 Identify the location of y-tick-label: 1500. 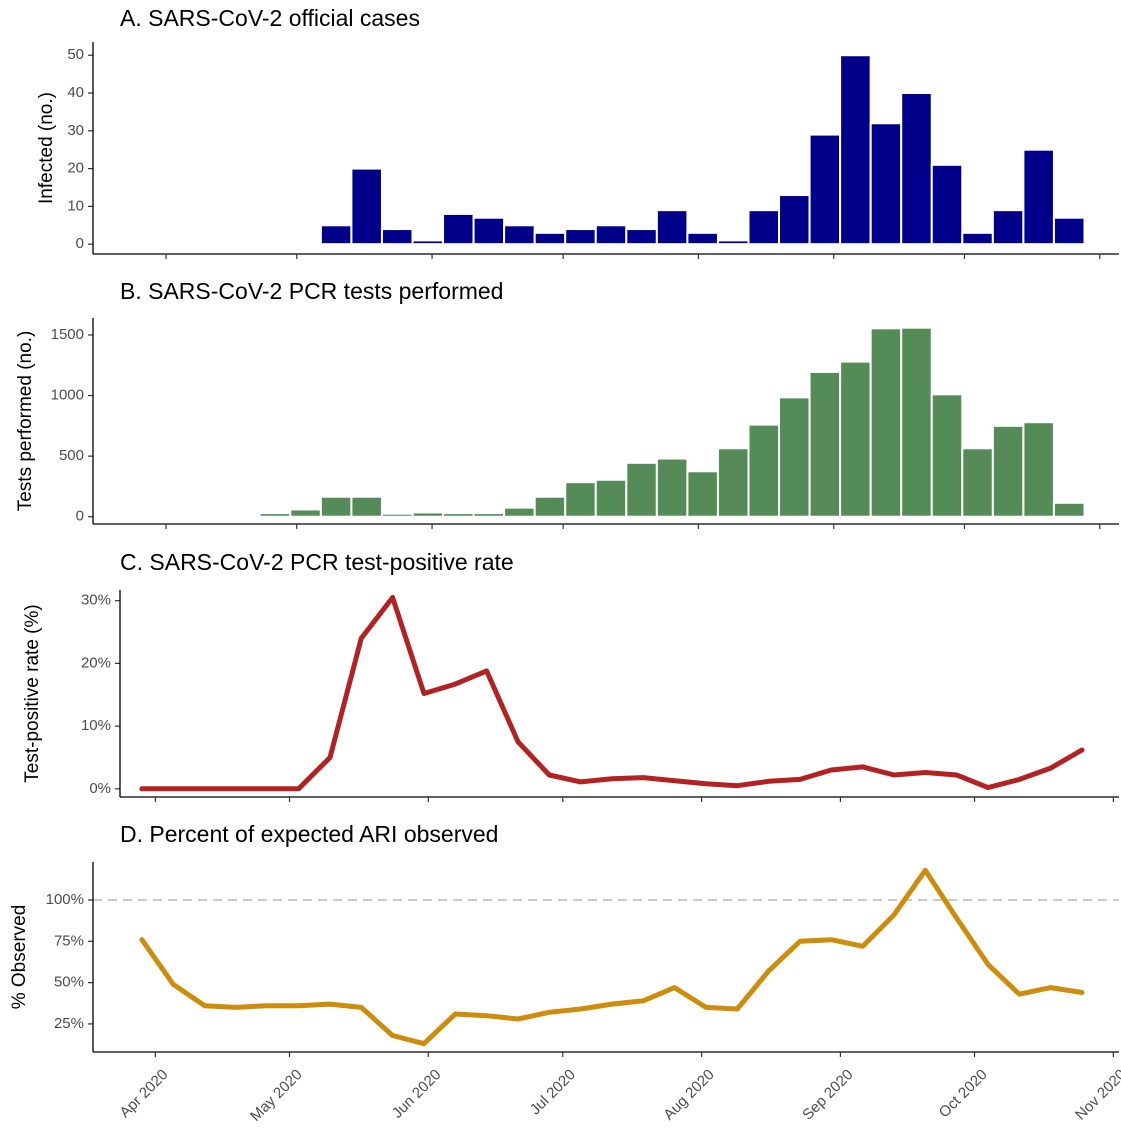
(67, 334).